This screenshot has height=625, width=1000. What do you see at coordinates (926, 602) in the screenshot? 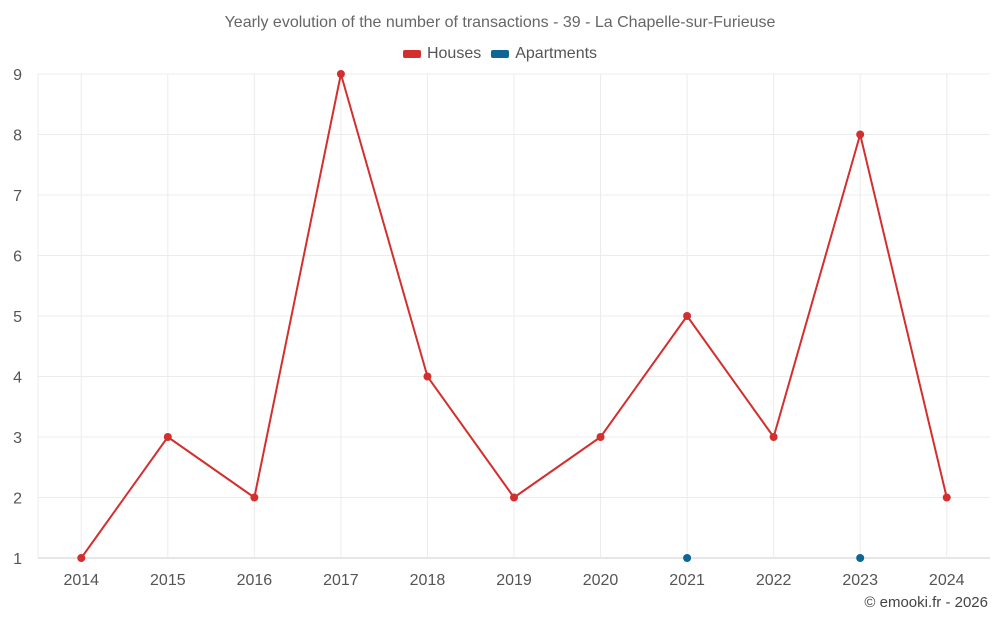
I see `credit-text: © emooki.fr - 2026` at bounding box center [926, 602].